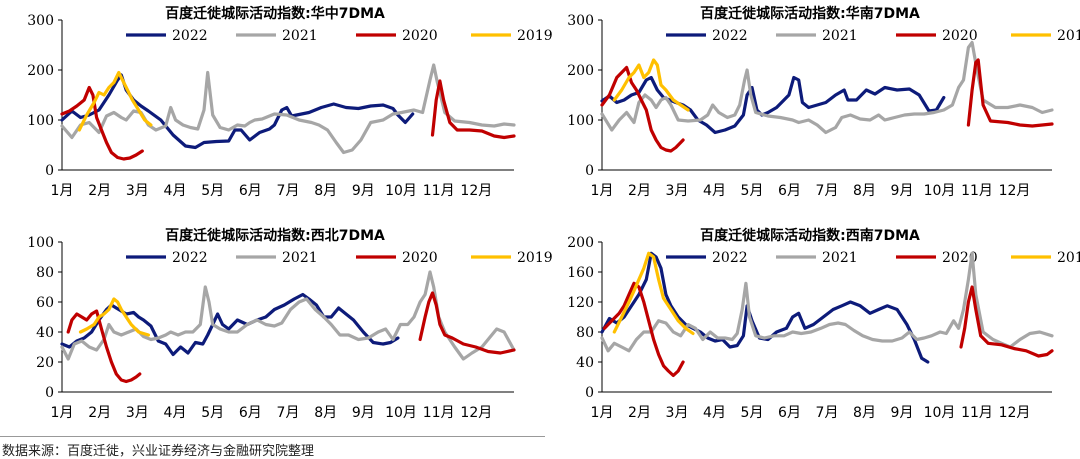 Image resolution: width=1080 pixels, height=459 pixels. I want to click on chart-title: 百度迁徙城际活动指数:华南7DMA, so click(810, 13).